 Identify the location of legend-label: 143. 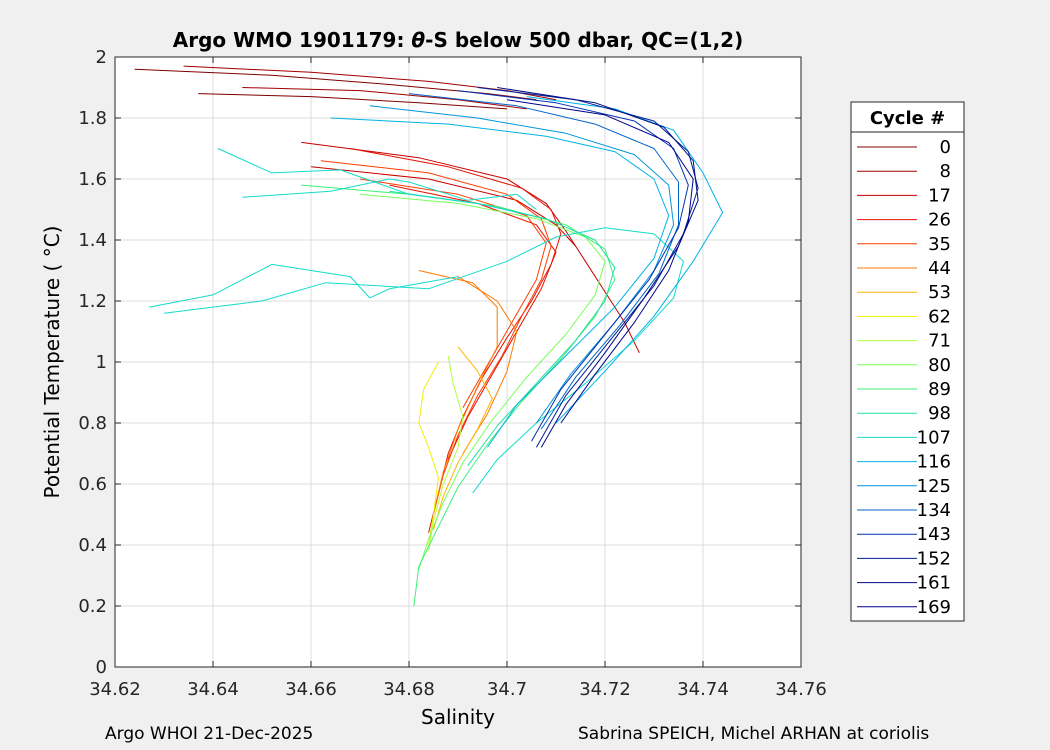
(934, 534).